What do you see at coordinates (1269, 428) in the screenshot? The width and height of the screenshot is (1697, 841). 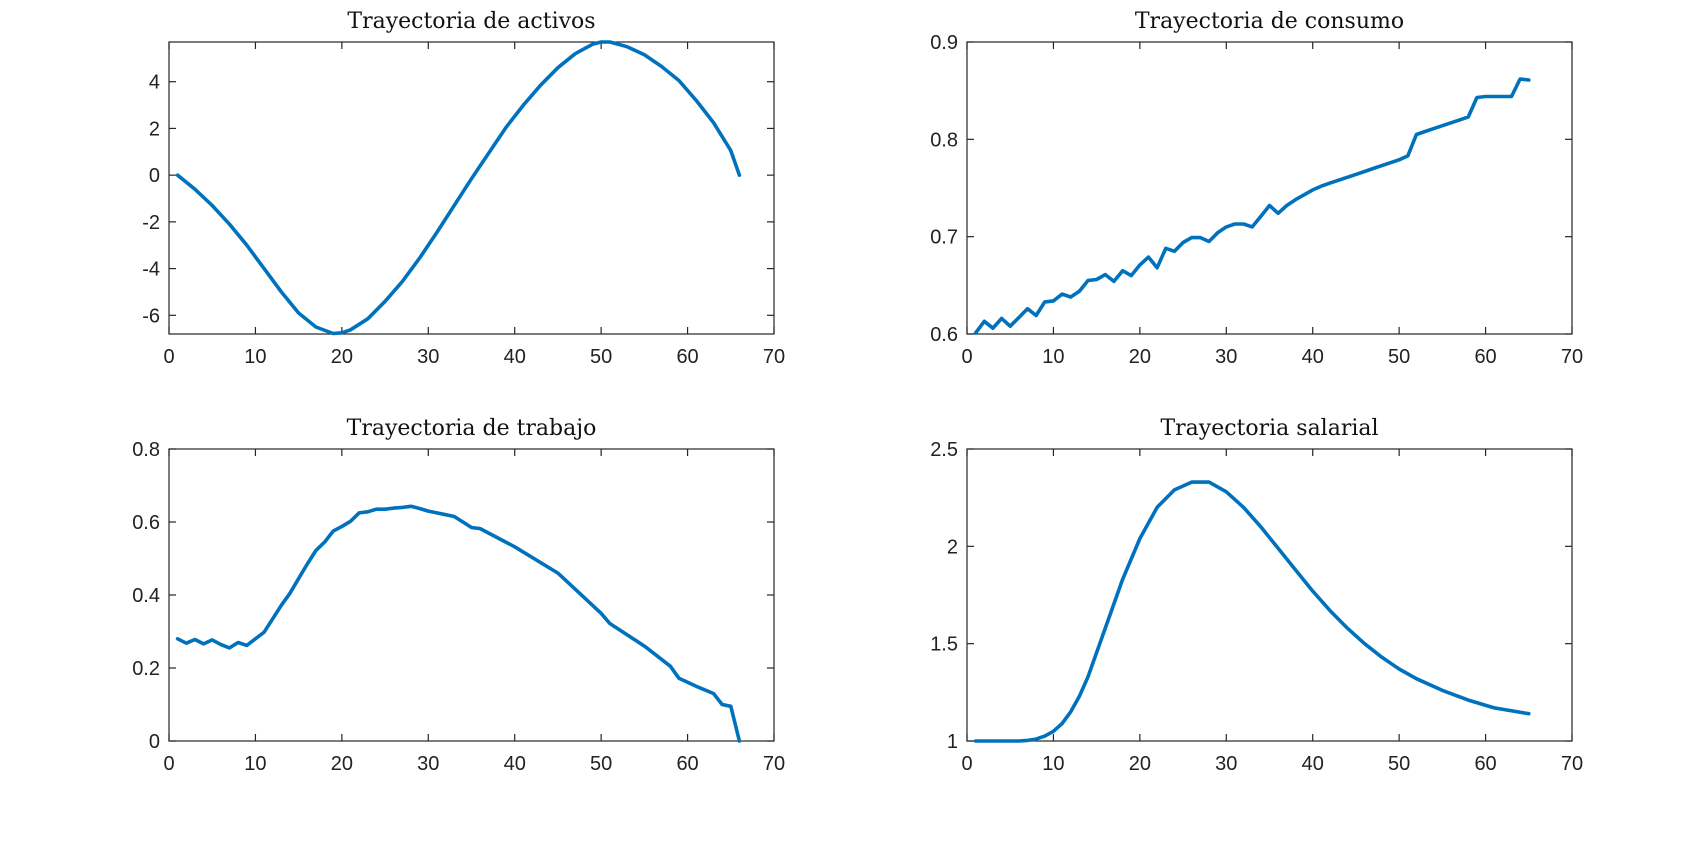 I see `chart-title: Trayectoria salarial` at bounding box center [1269, 428].